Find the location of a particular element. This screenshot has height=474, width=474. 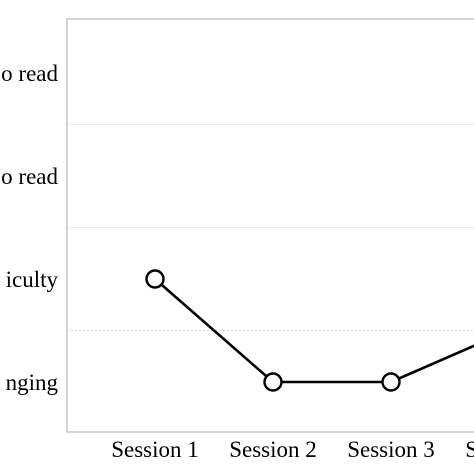

y-tick-label-3: iculty is located at coordinates (32, 279).